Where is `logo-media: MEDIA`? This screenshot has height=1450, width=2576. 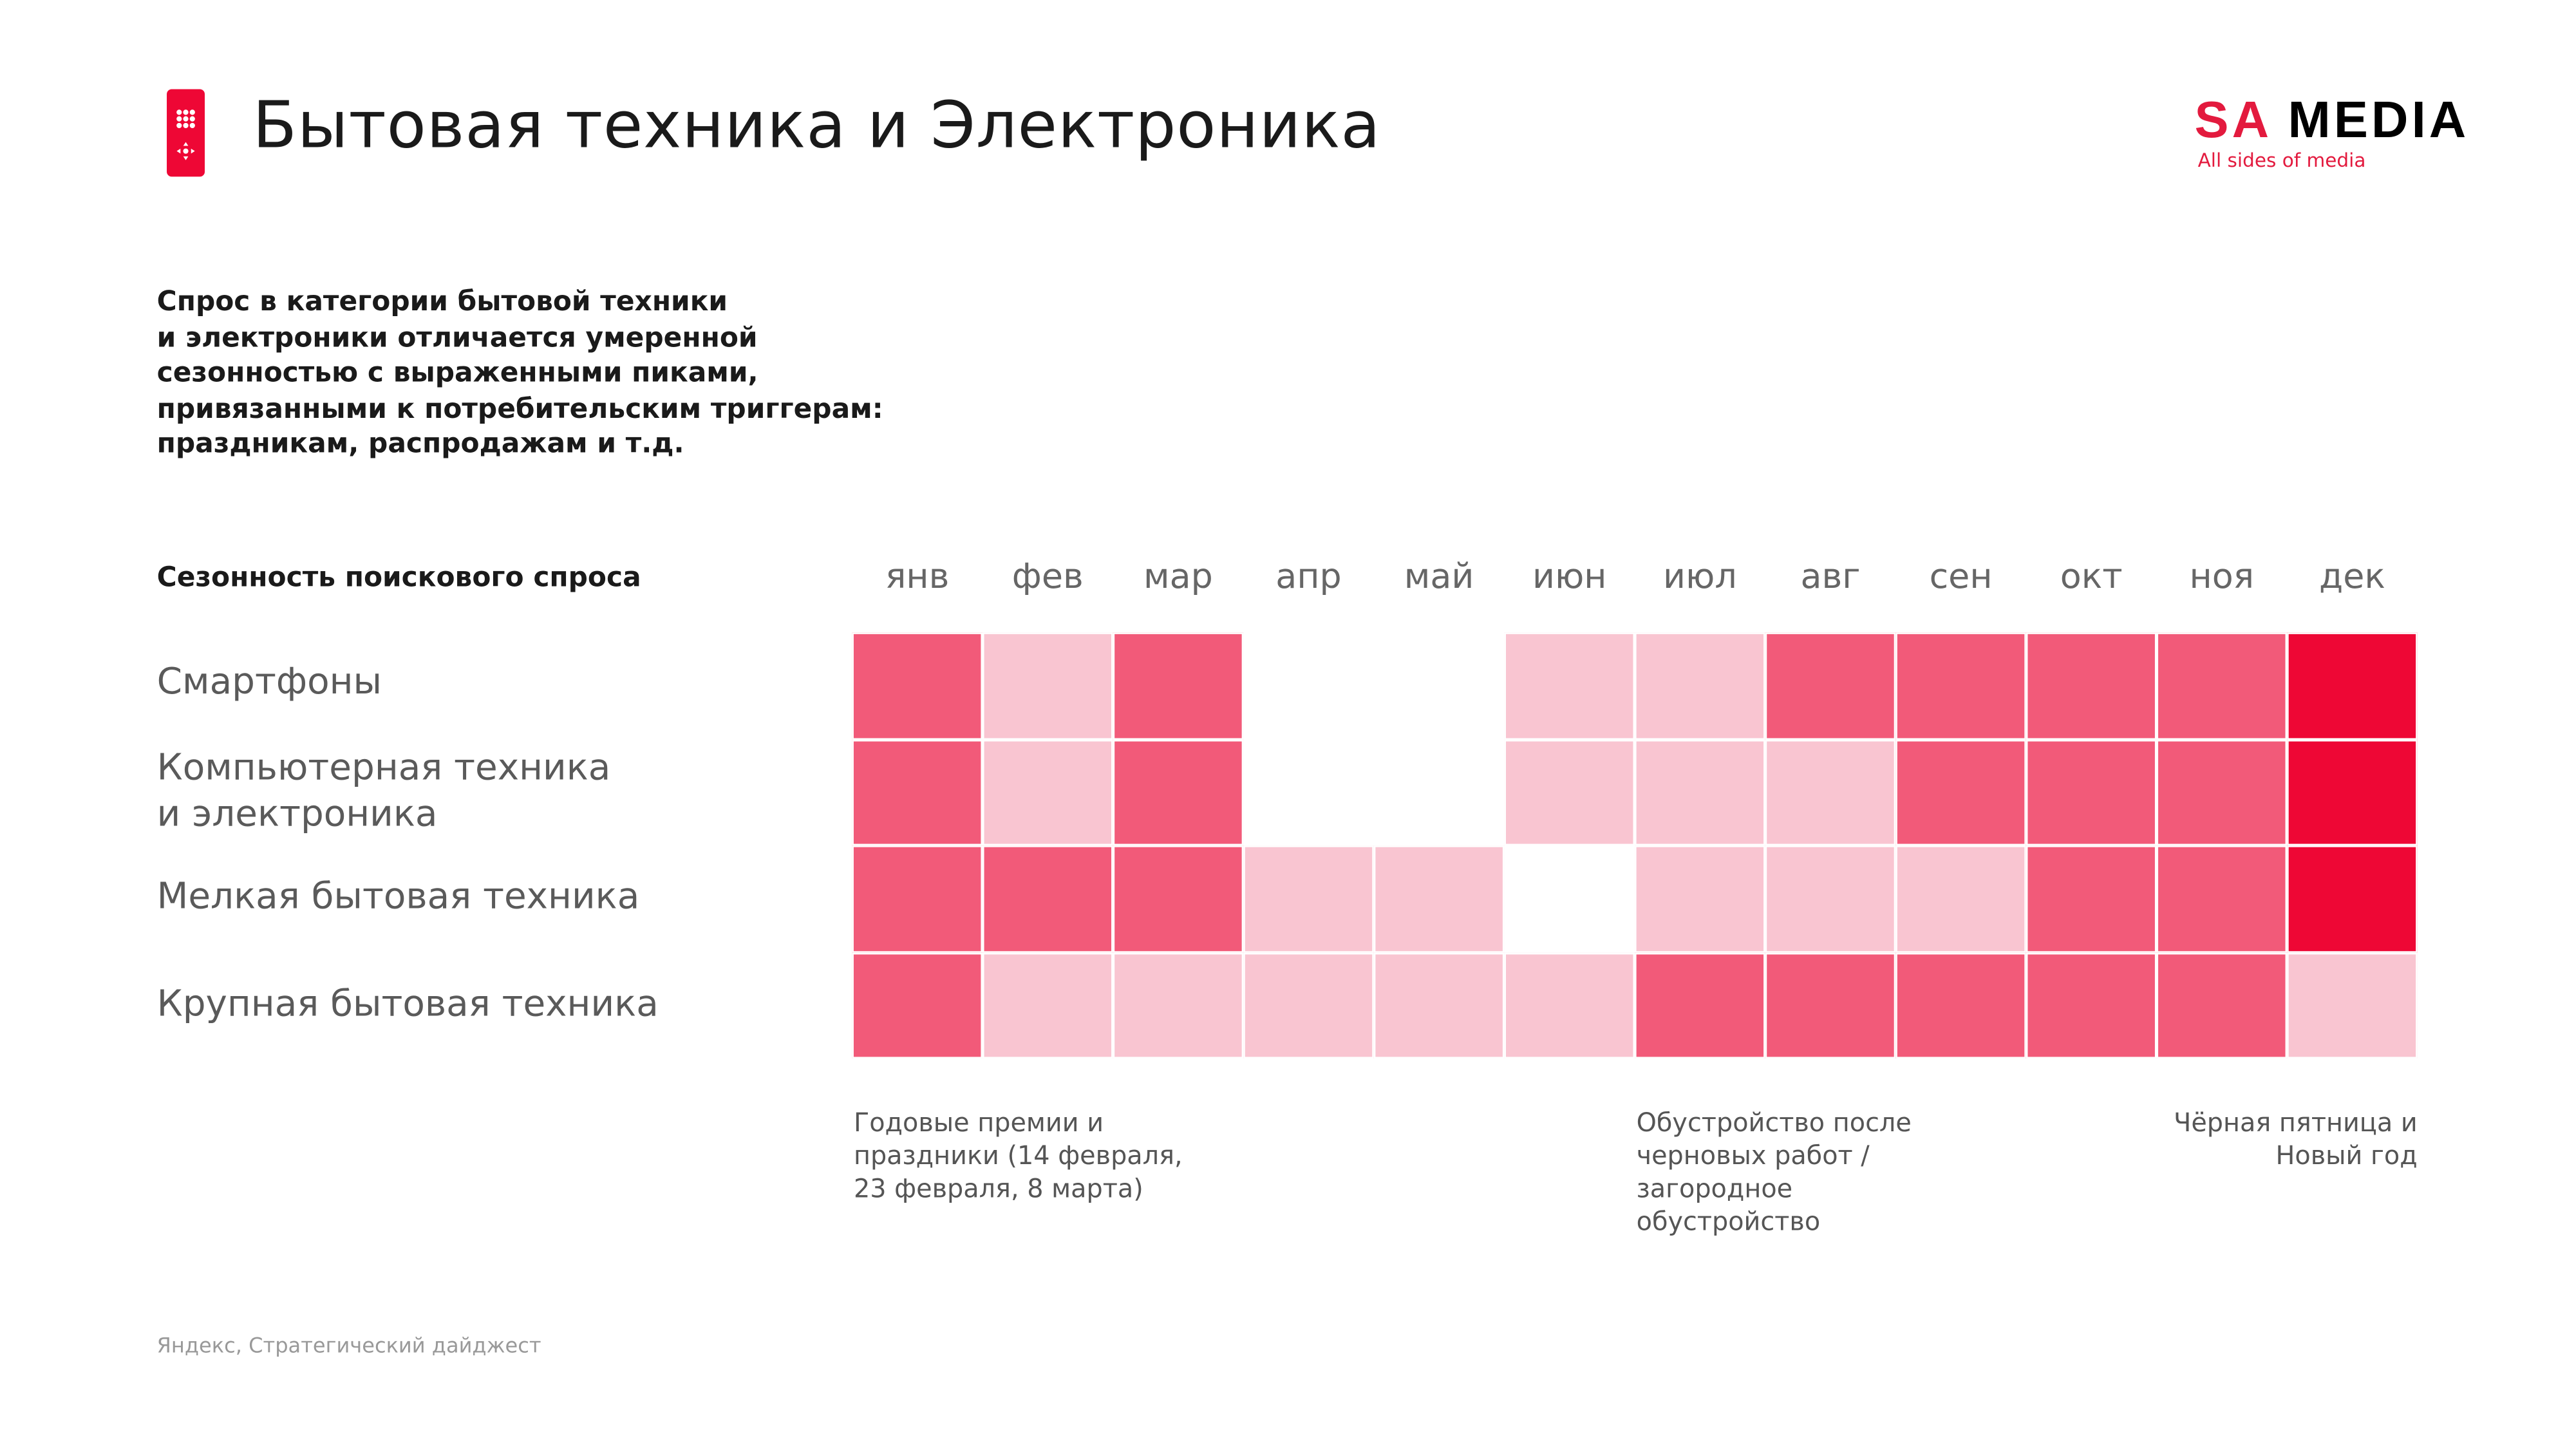
logo-media: MEDIA is located at coordinates (2379, 120).